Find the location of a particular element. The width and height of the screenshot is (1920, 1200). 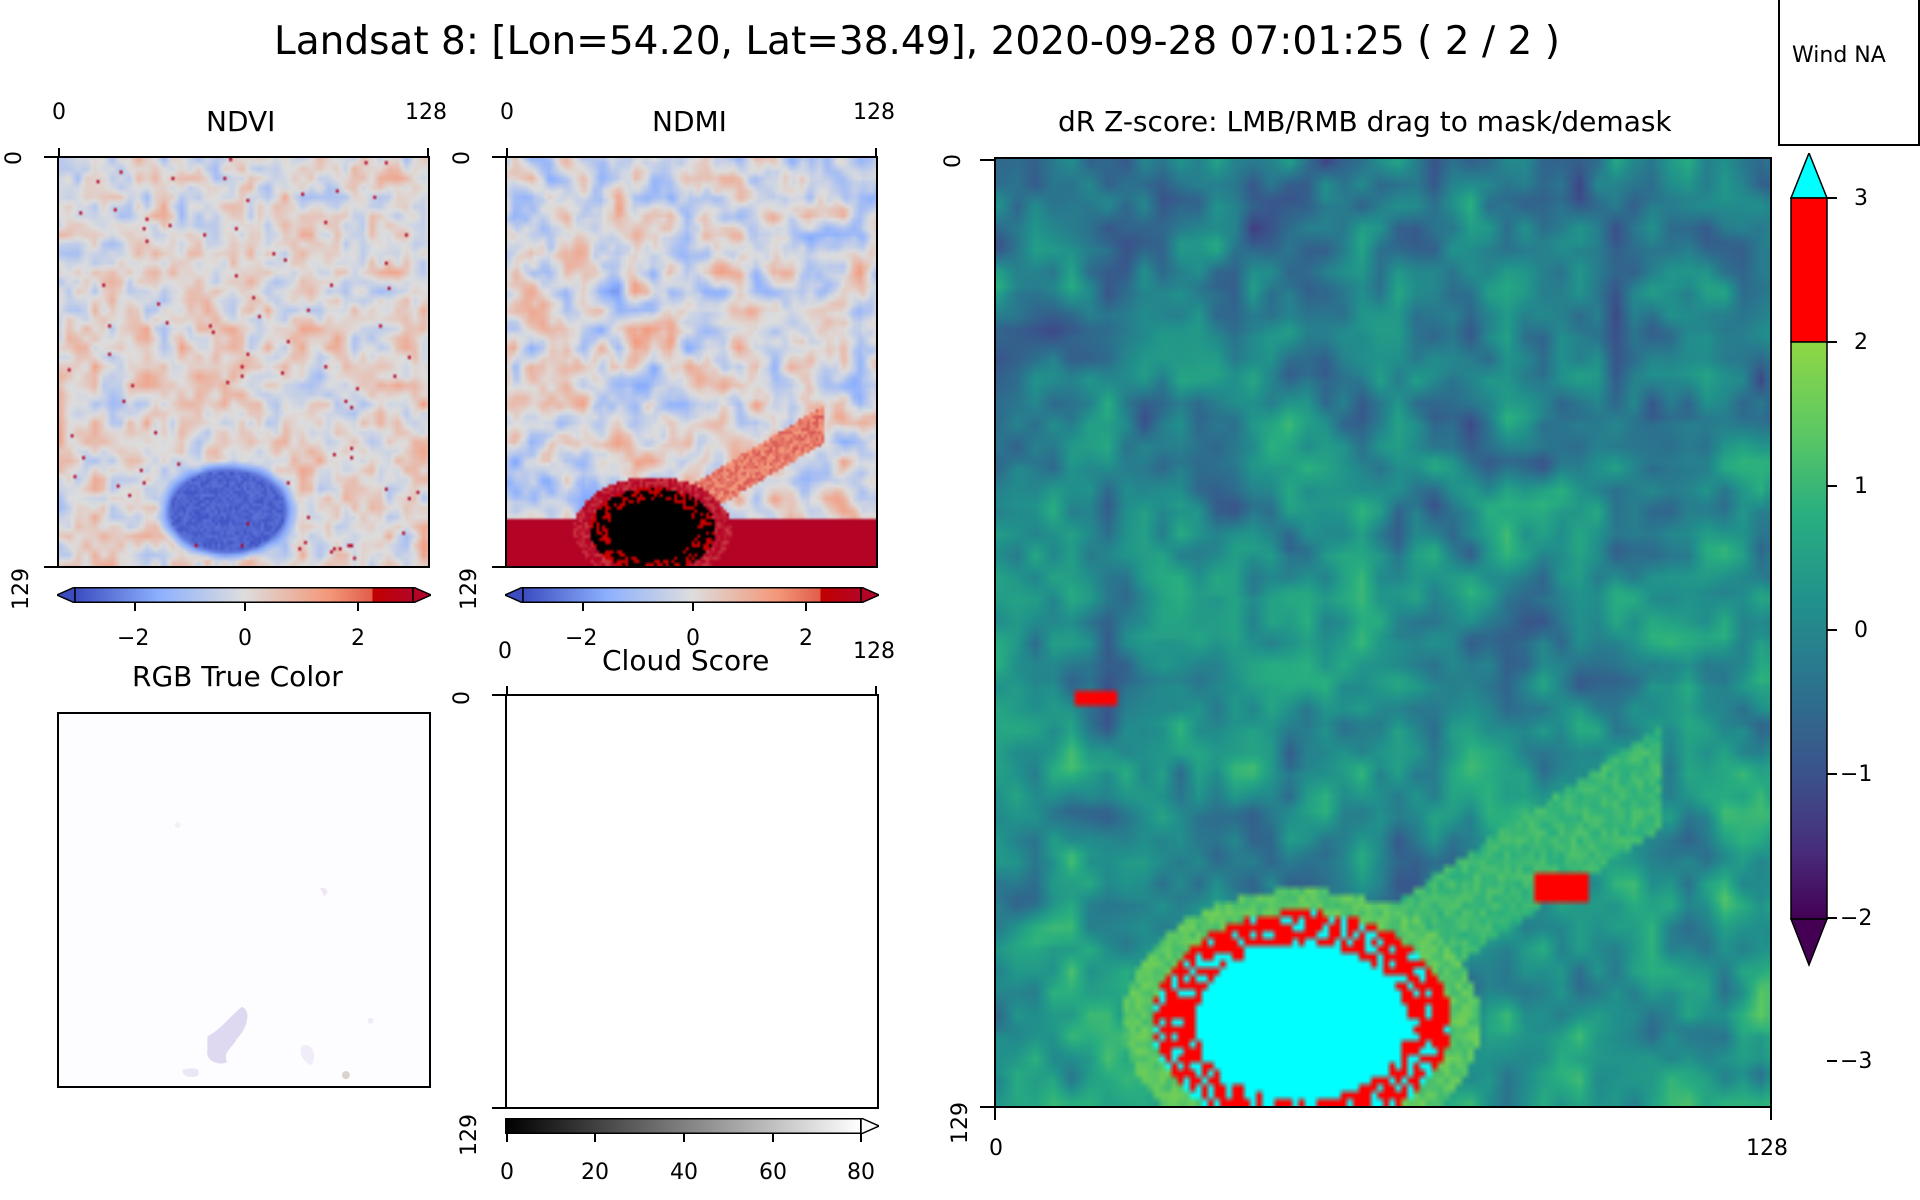

ndmi-cbar-tick-neg2: −2 is located at coordinates (581, 638).